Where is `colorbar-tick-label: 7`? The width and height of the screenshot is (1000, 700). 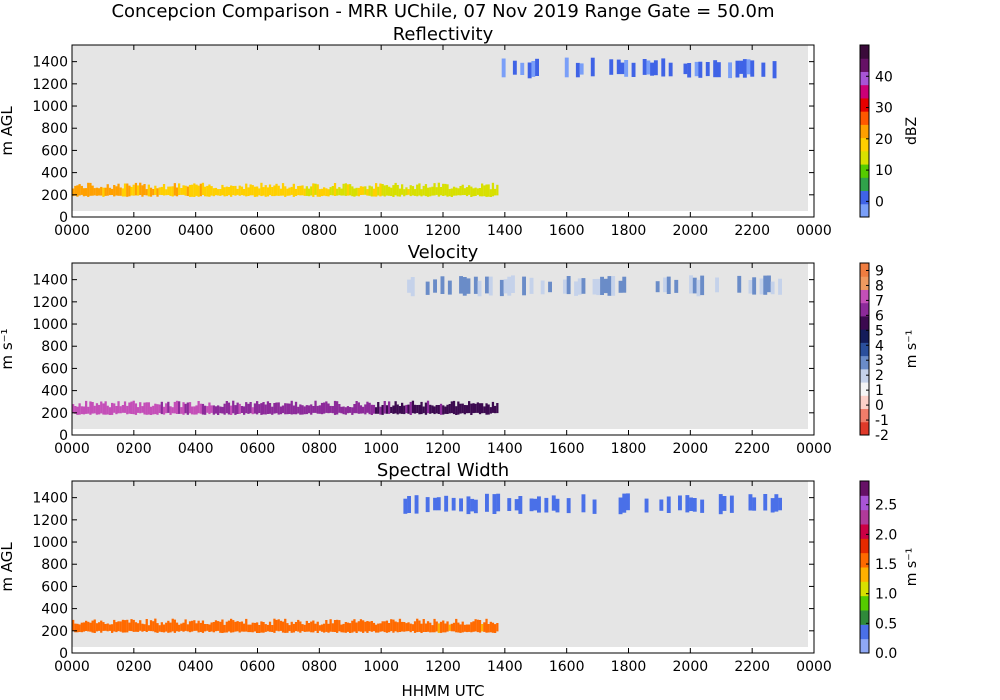 colorbar-tick-label: 7 is located at coordinates (879, 301).